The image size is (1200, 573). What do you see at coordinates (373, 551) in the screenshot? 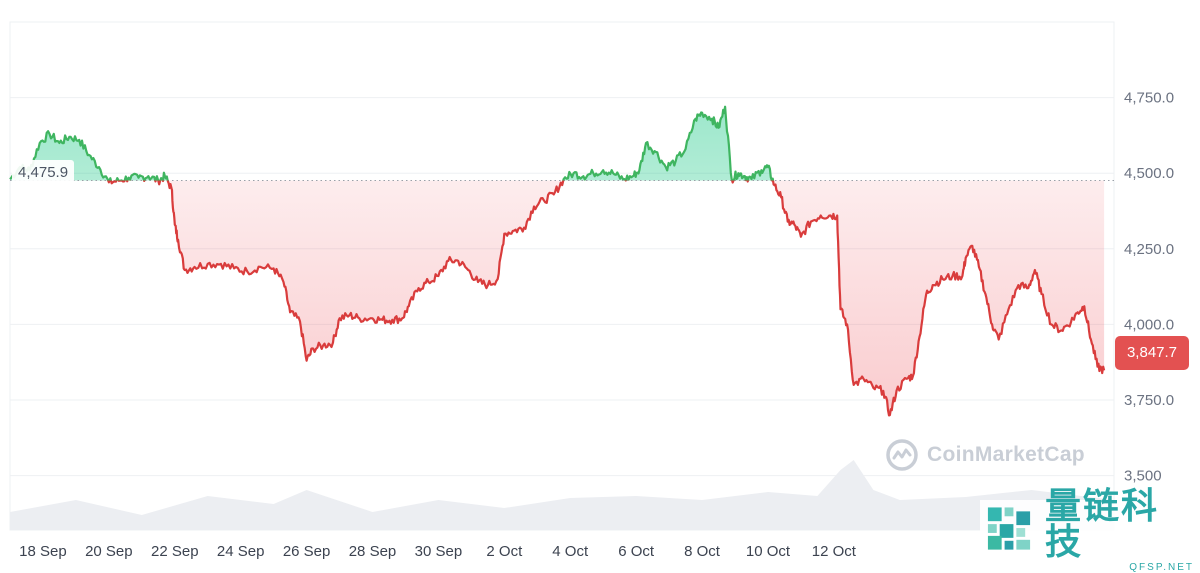
I see `x-tick-label: 28 Sep` at bounding box center [373, 551].